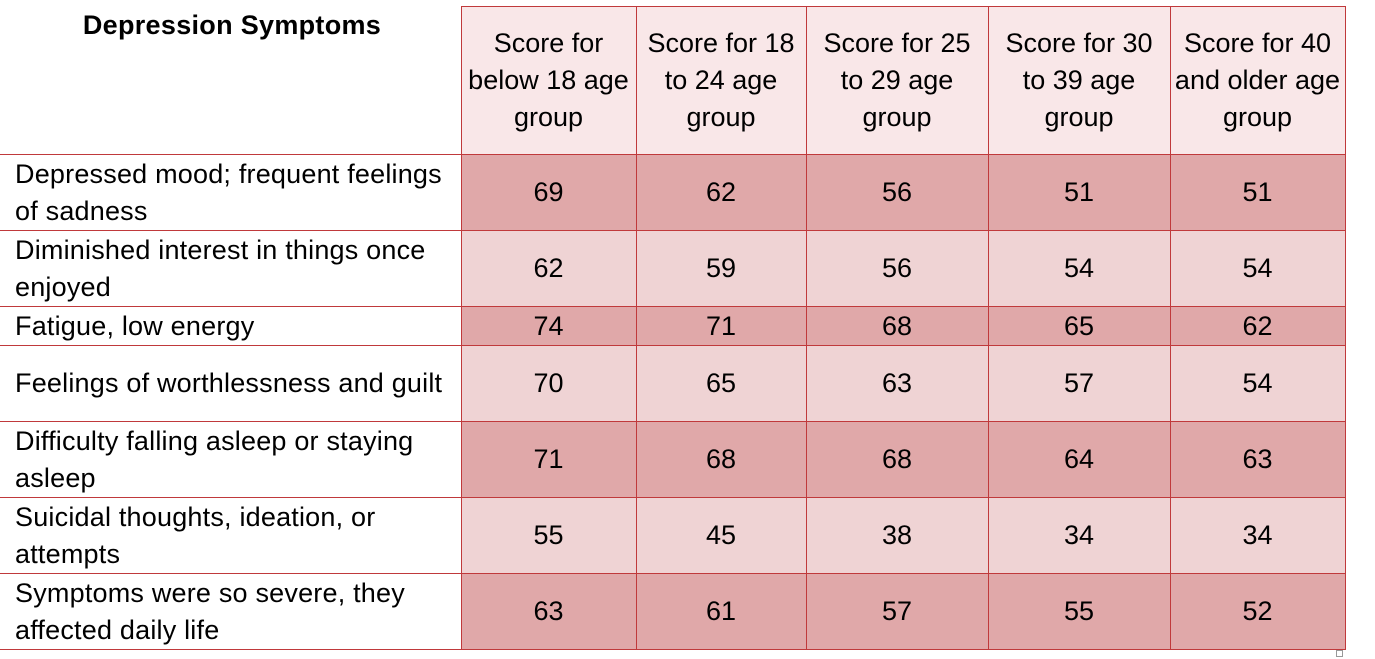 This screenshot has width=1375, height=659. What do you see at coordinates (721, 611) in the screenshot?
I see `score-cell: 61` at bounding box center [721, 611].